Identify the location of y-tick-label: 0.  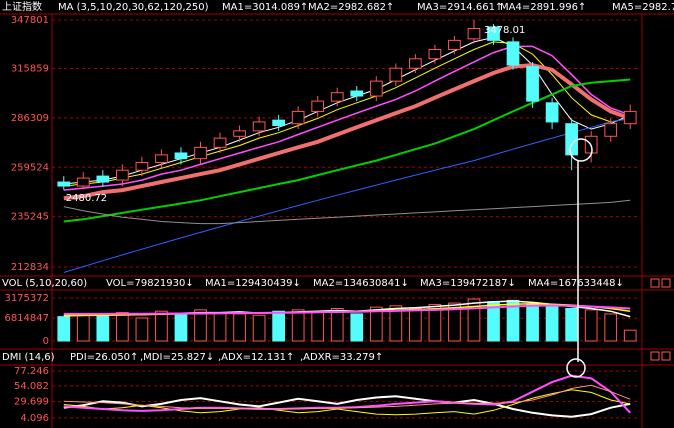
(46, 341).